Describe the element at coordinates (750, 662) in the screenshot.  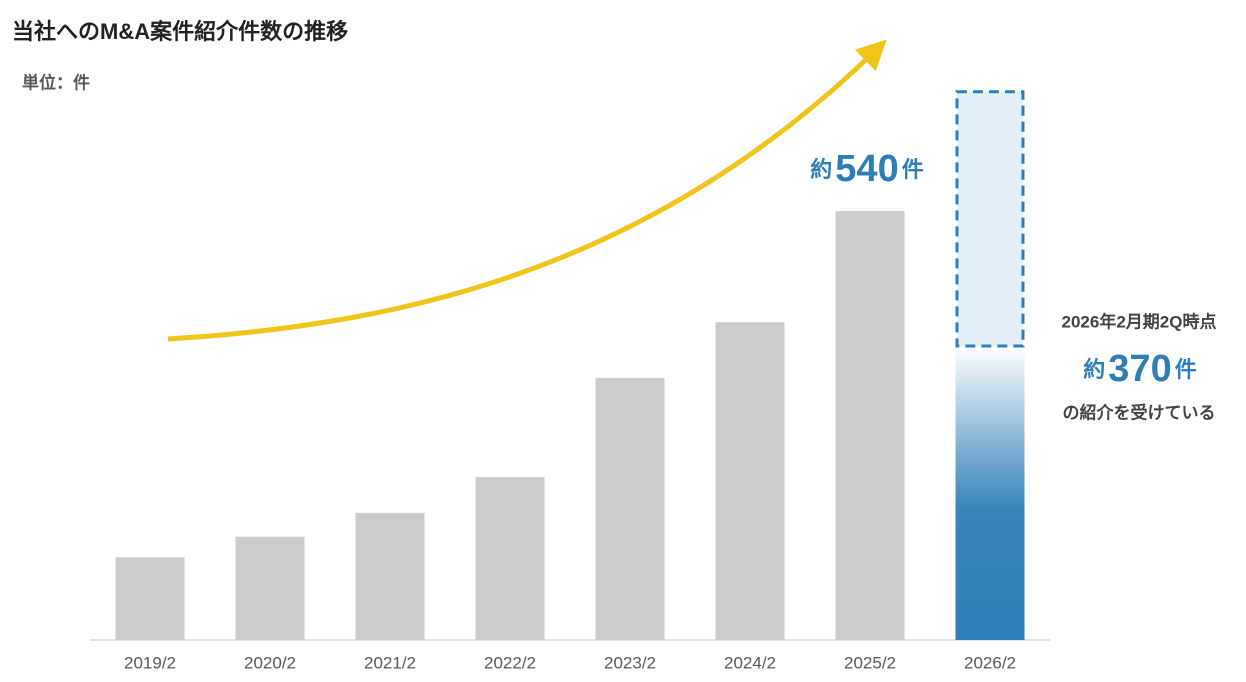
I see `x-tick-label: 2024/2` at that location.